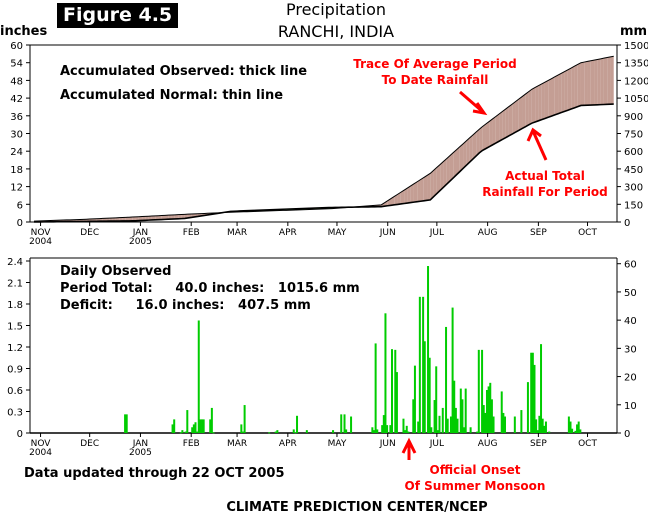 This screenshot has height=518, width=648. Describe the element at coordinates (16, 64) in the screenshot. I see `svg-text: 54` at that location.